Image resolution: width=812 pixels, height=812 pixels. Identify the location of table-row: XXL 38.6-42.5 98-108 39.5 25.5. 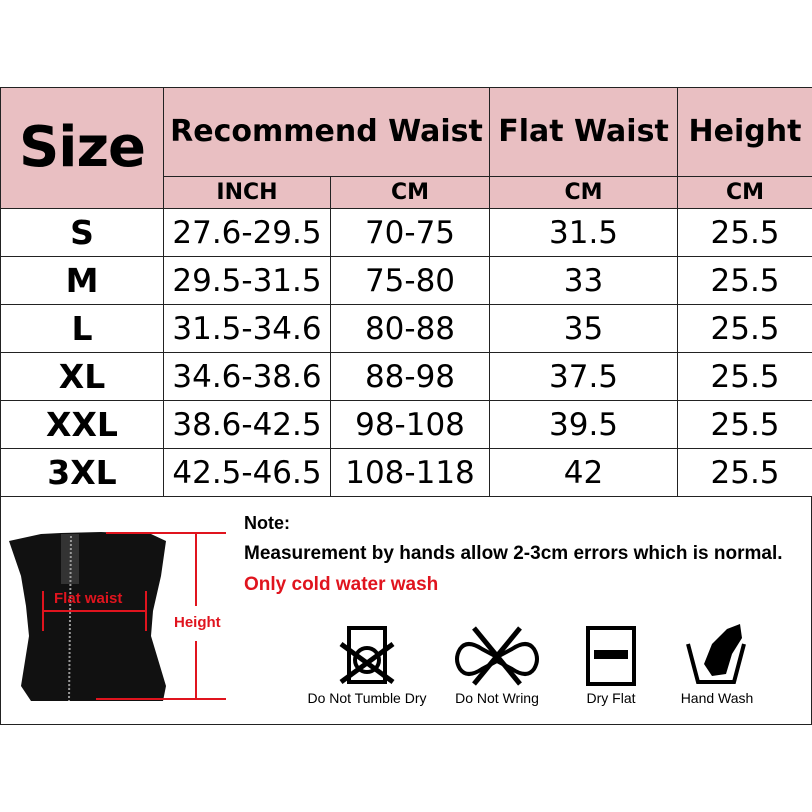
(406, 424).